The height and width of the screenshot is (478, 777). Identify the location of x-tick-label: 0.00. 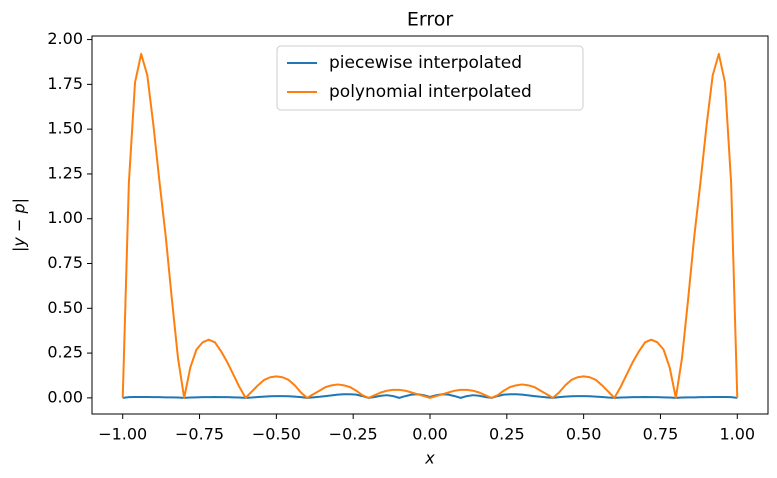
(430, 434).